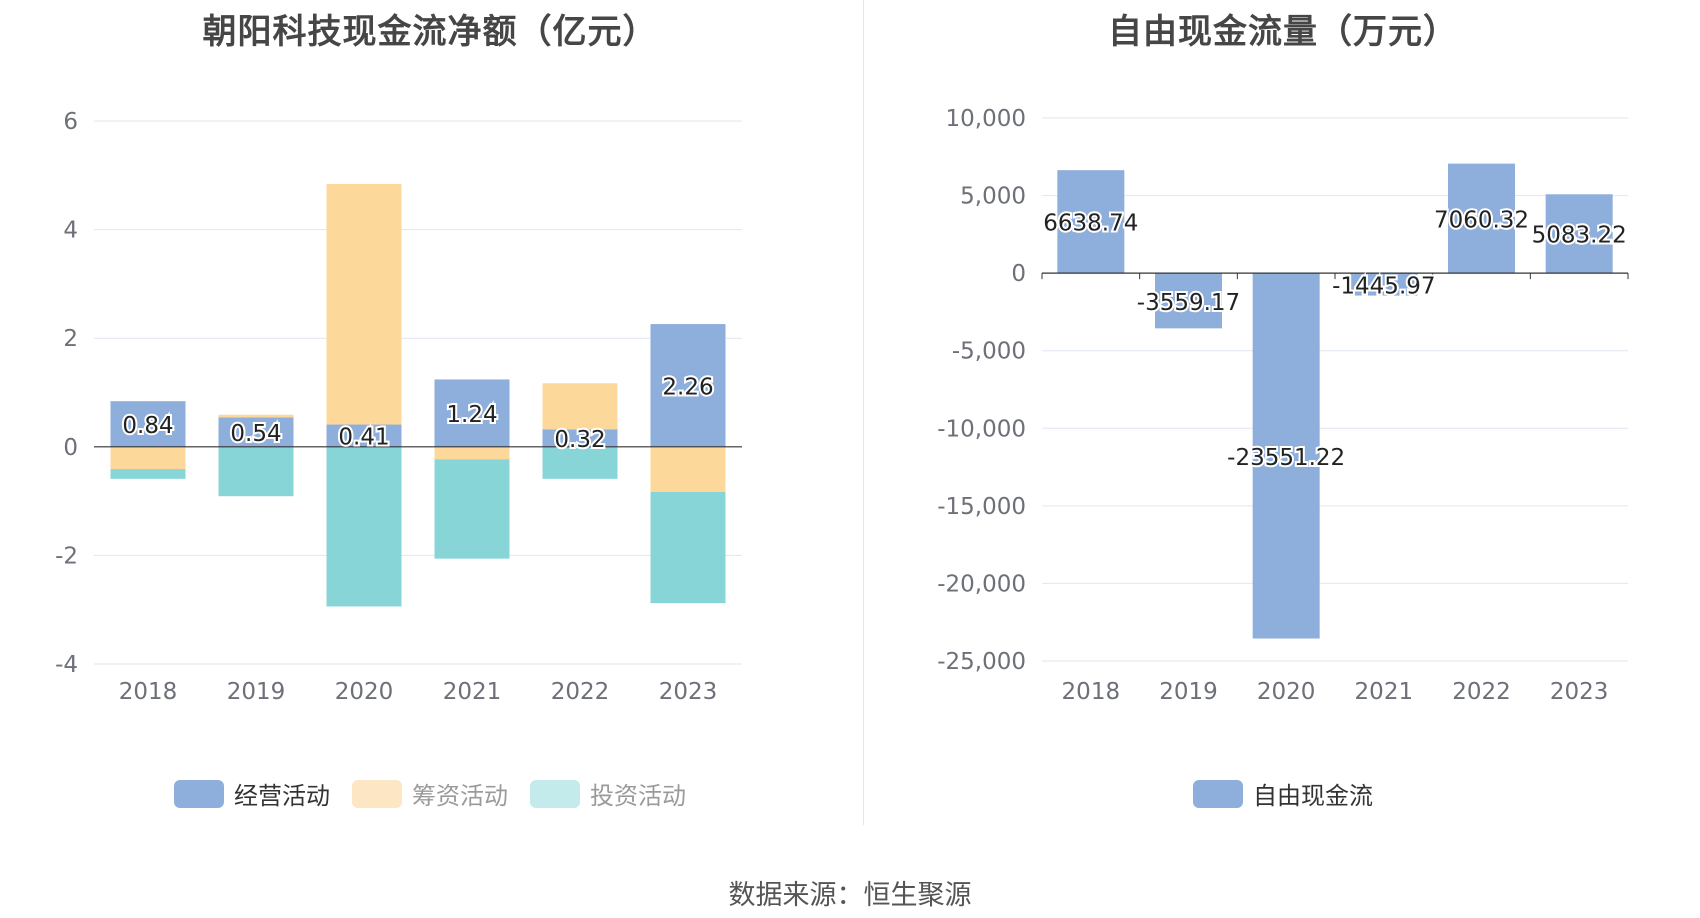  I want to click on y-tick-label: 10,000, so click(986, 119).